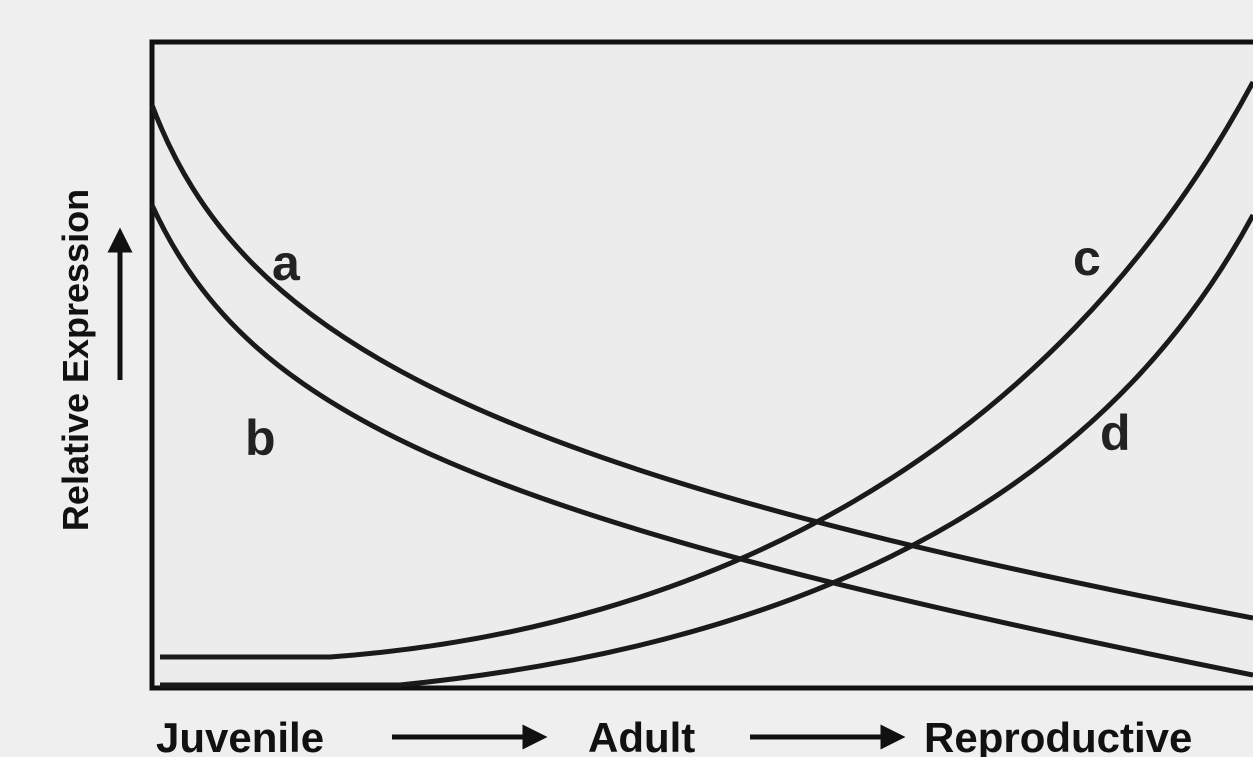  What do you see at coordinates (240, 735) in the screenshot?
I see `stage-label: Juvenile` at bounding box center [240, 735].